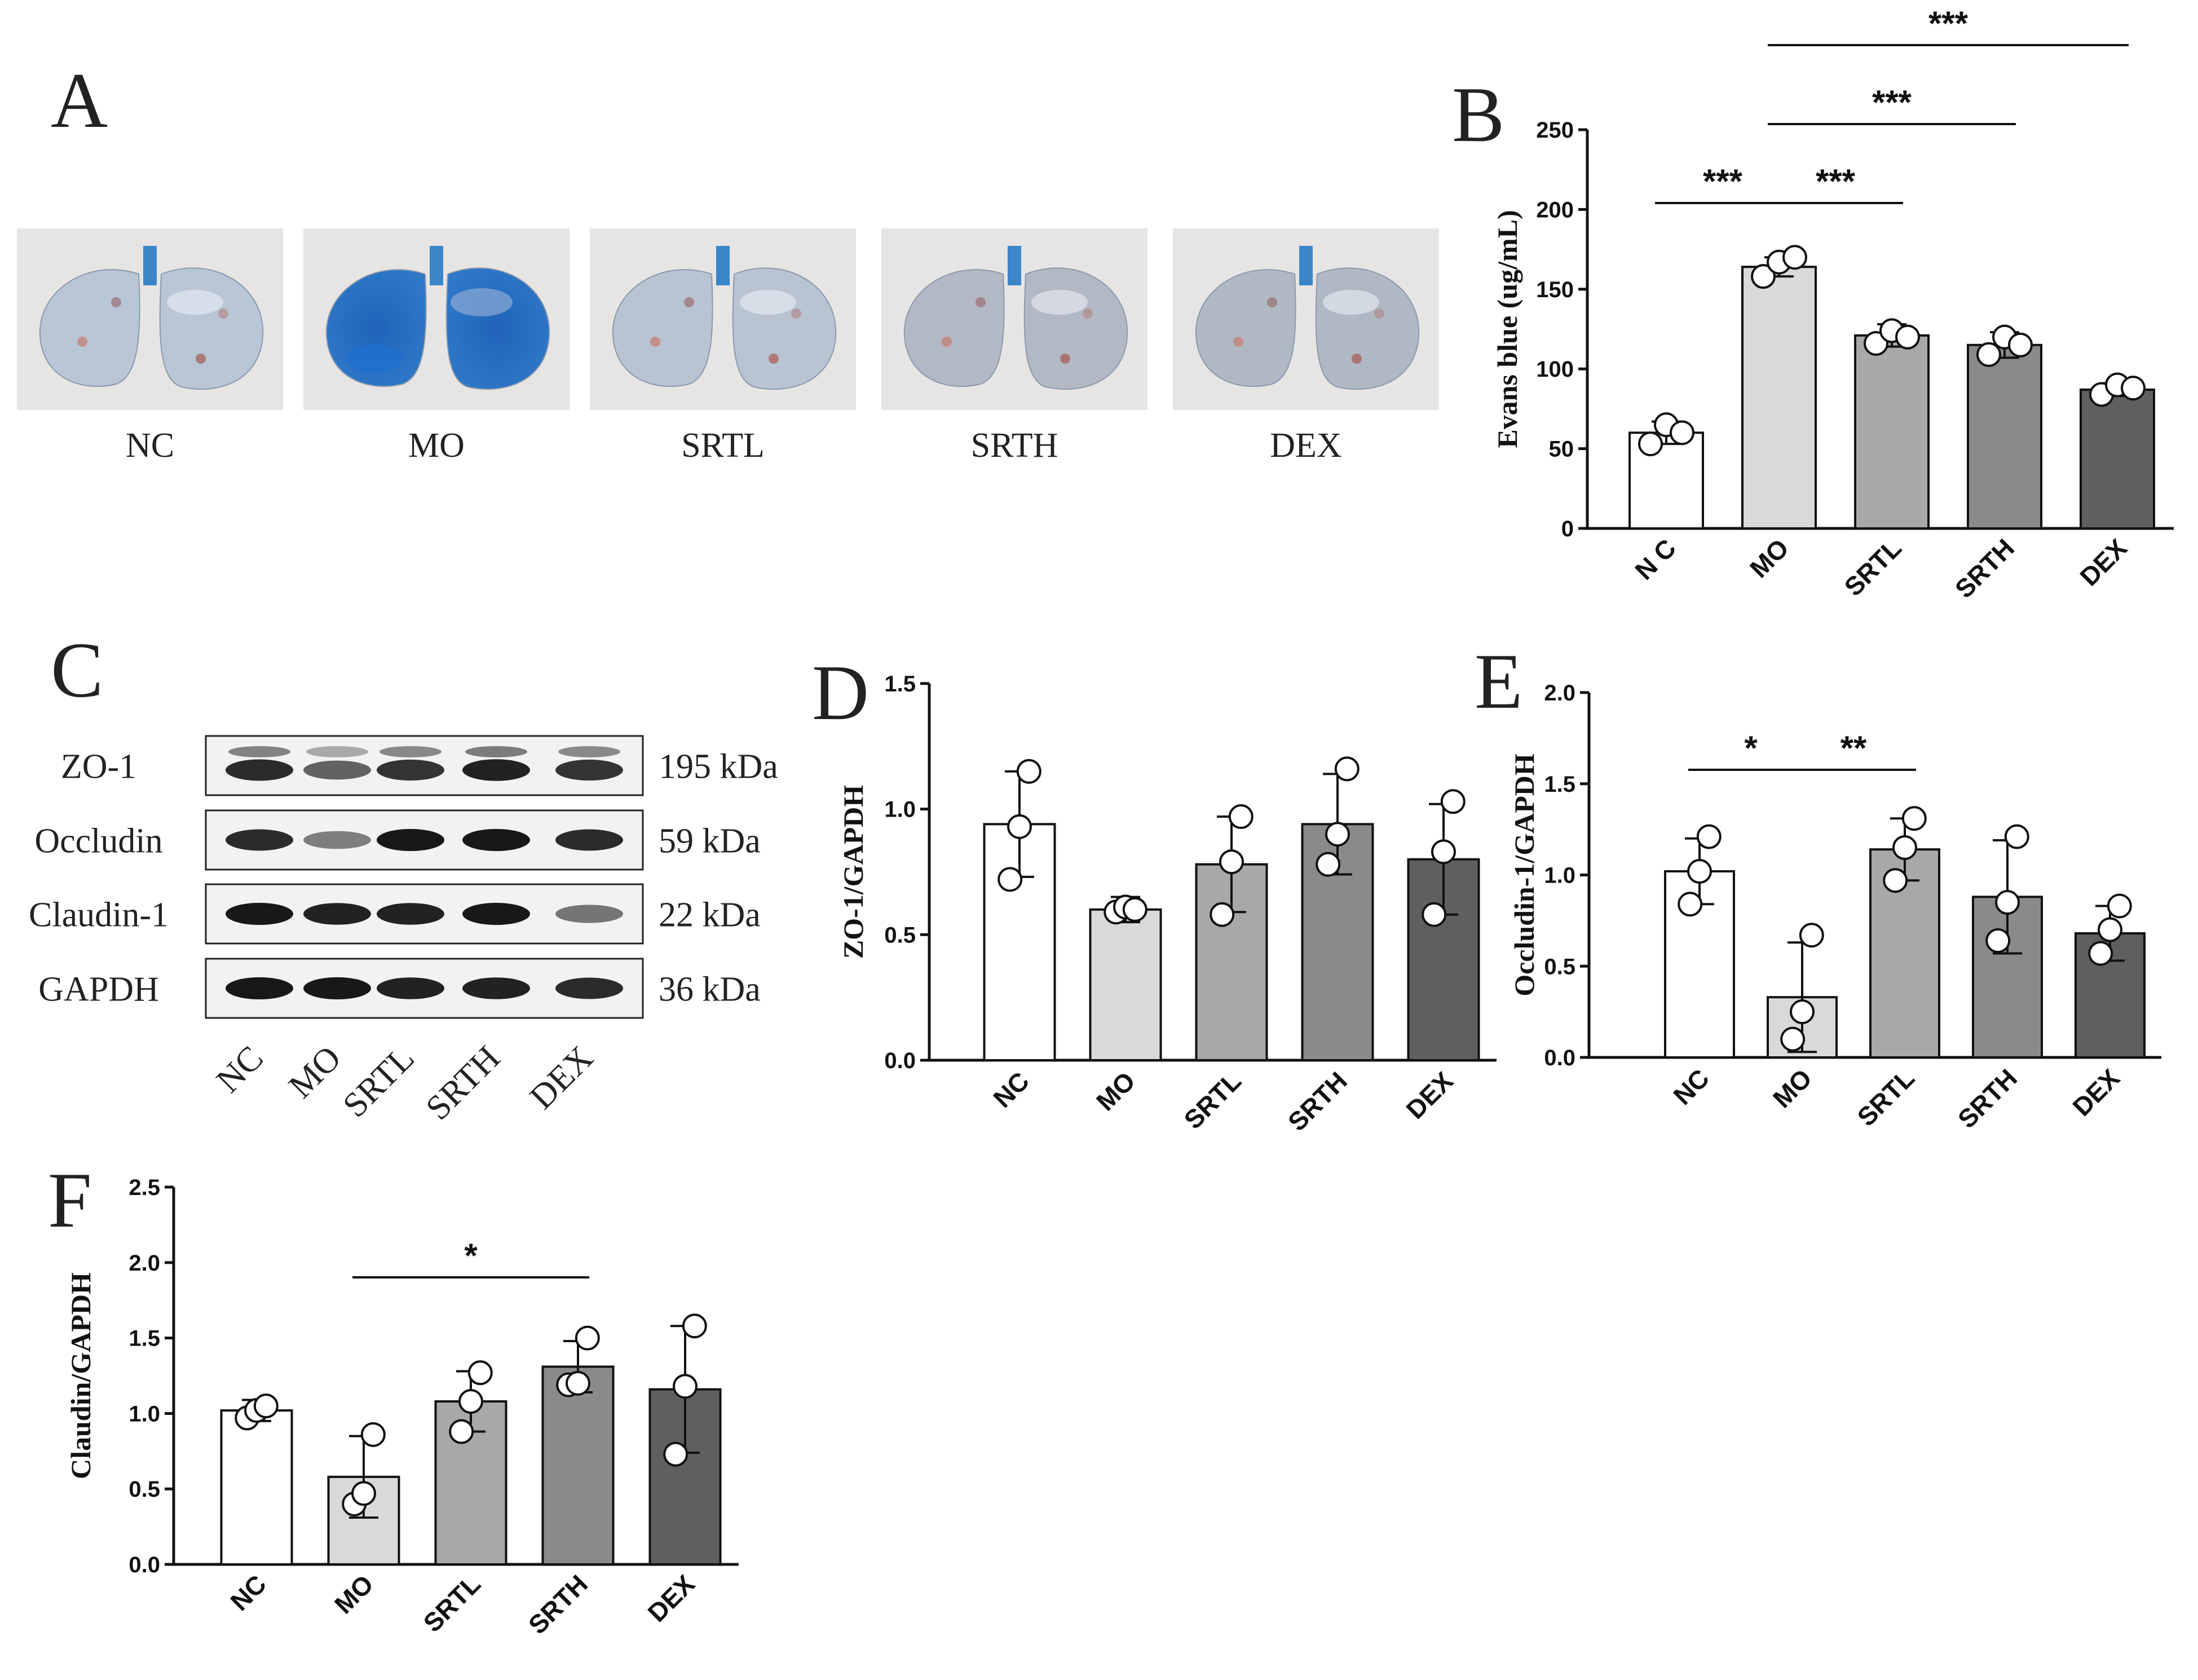  I want to click on significance-label: *, so click(1751, 748).